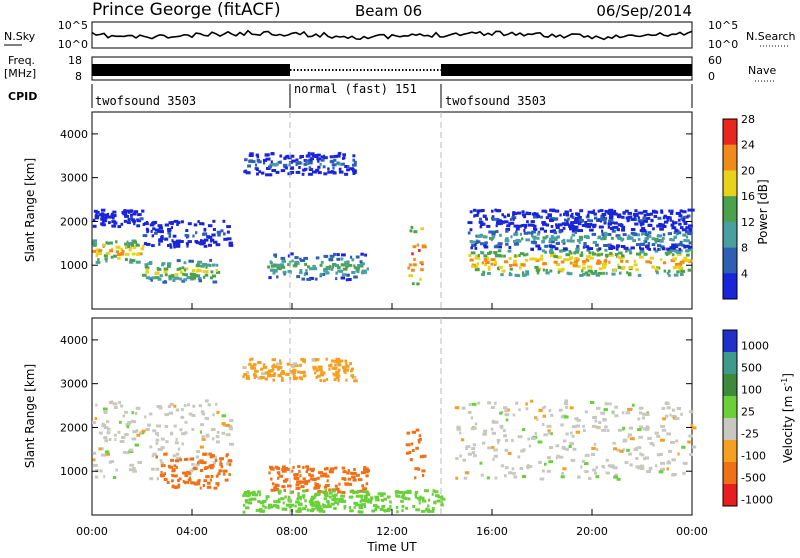 Image resolution: width=800 pixels, height=558 pixels. Describe the element at coordinates (21, 60) in the screenshot. I see `freq-label: Freq.` at that location.